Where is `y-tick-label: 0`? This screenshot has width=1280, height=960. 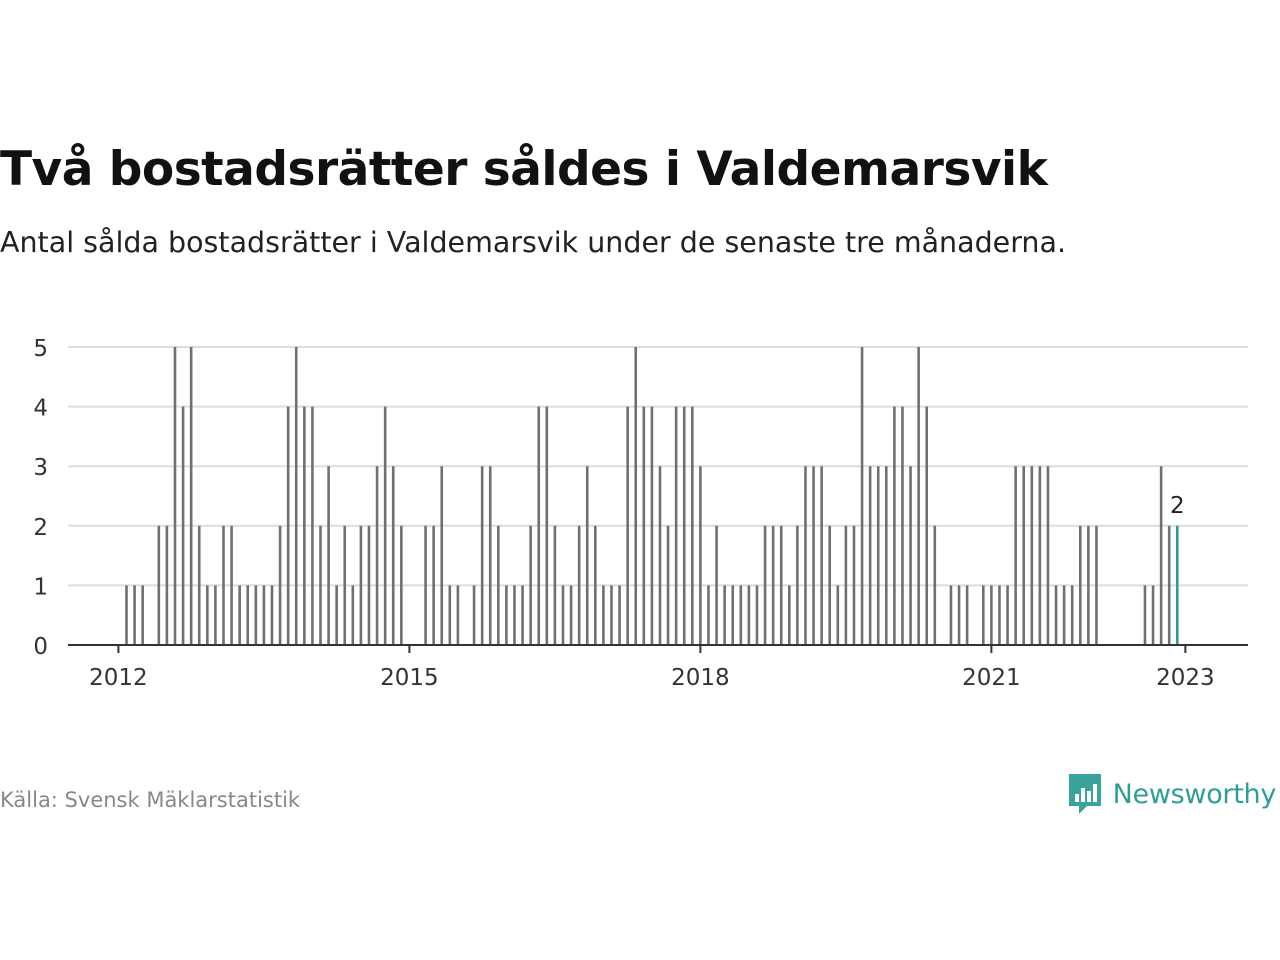
y-tick-label: 0 is located at coordinates (40, 647).